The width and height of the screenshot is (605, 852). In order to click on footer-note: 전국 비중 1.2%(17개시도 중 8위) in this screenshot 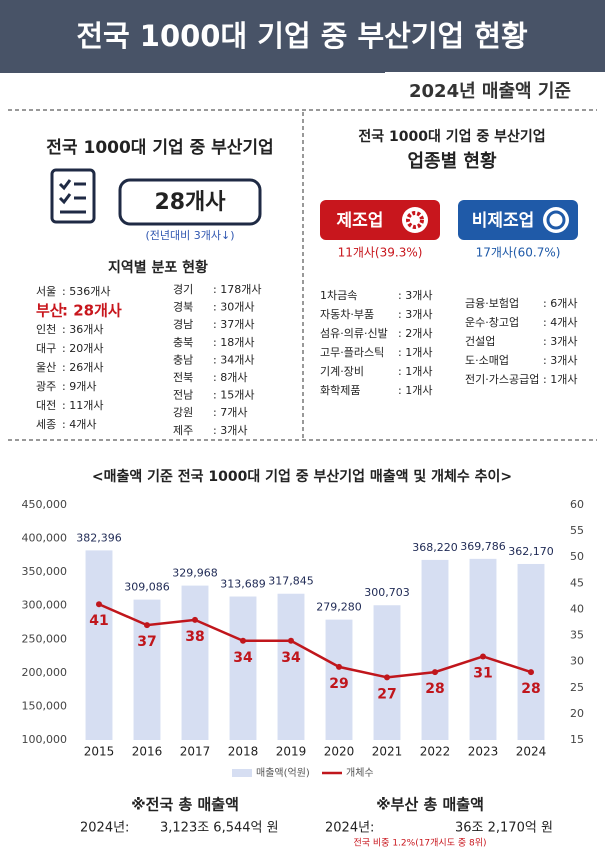, I will do `click(419, 843)`.